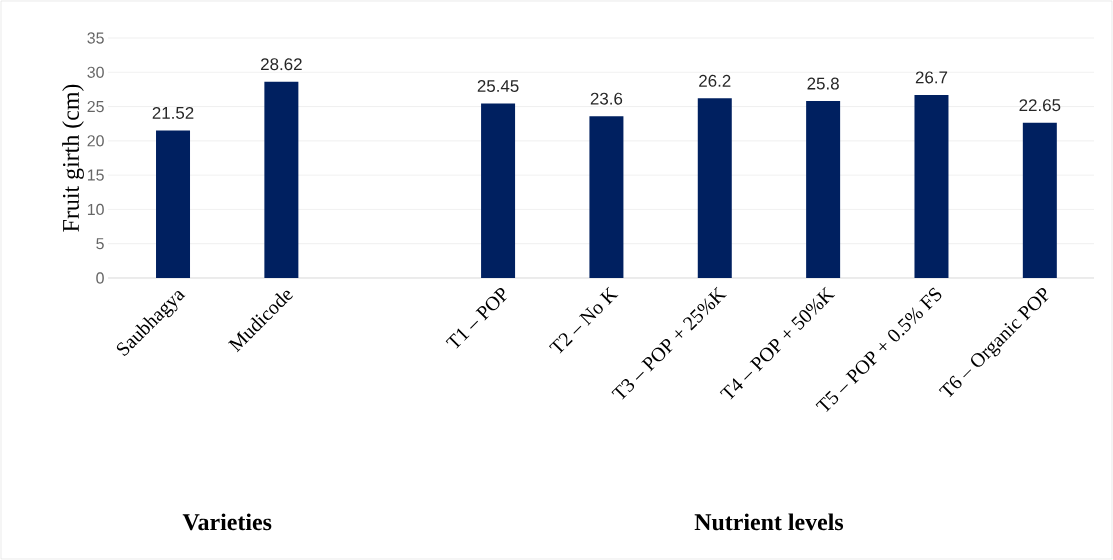 This screenshot has width=1113, height=560. Describe the element at coordinates (715, 80) in the screenshot. I see `data-label: 26.2` at that location.